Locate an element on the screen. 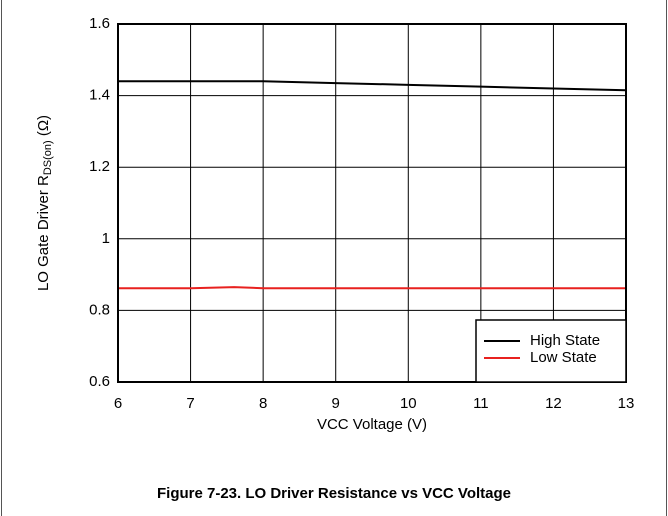 The width and height of the screenshot is (668, 516). y-tick-label: 0.8 is located at coordinates (99, 309).